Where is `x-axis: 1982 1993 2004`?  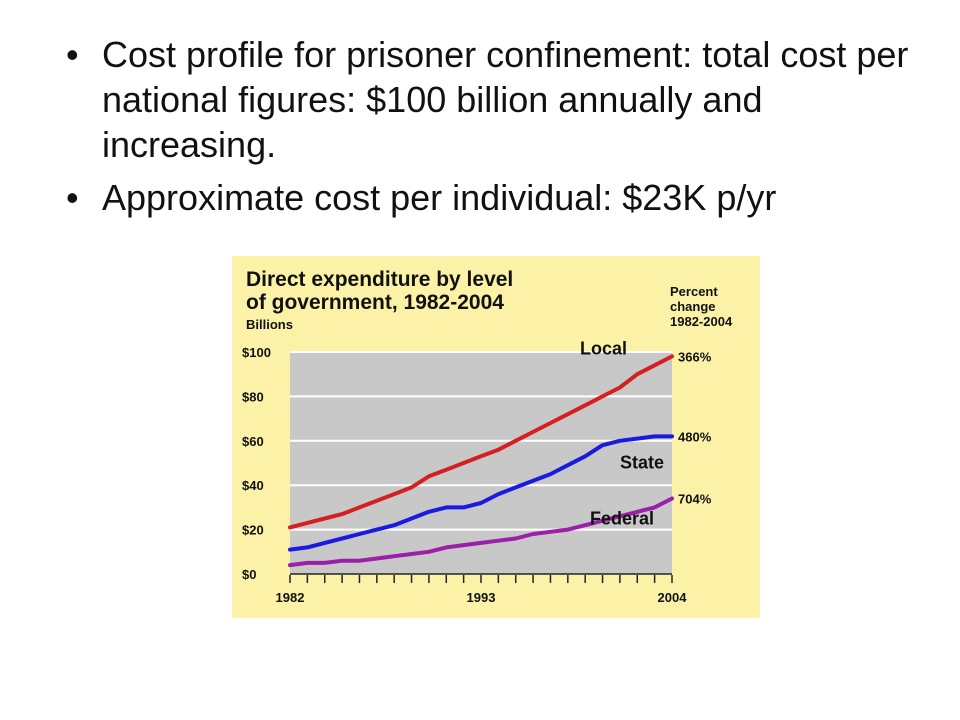 x-axis: 1982 1993 2004 is located at coordinates (482, 589).